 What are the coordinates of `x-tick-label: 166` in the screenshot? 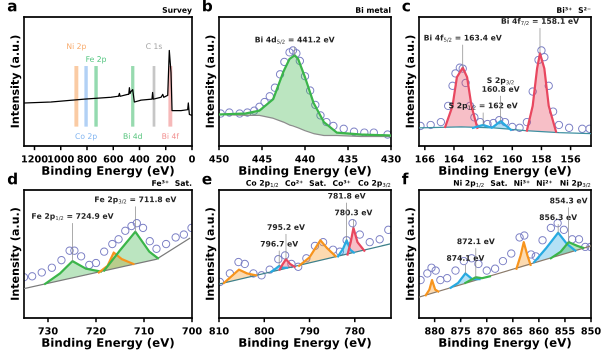 It's located at (425, 159).